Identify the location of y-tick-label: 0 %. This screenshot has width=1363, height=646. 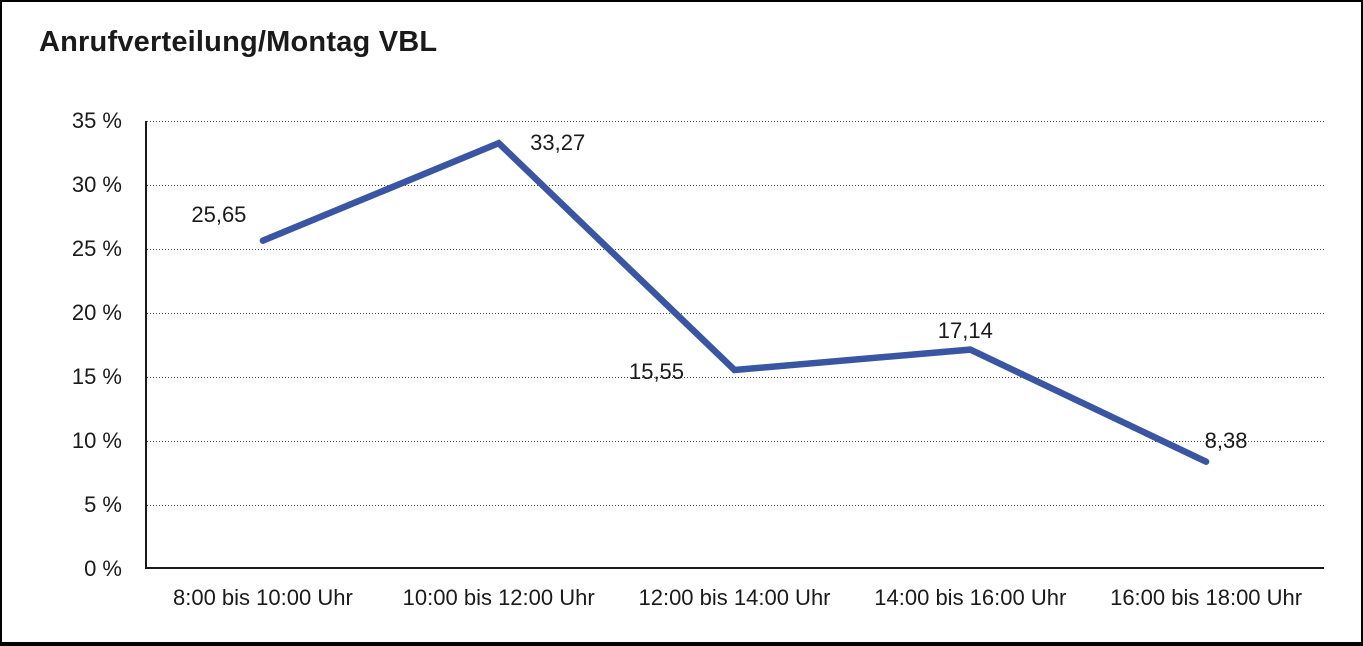
(103, 568).